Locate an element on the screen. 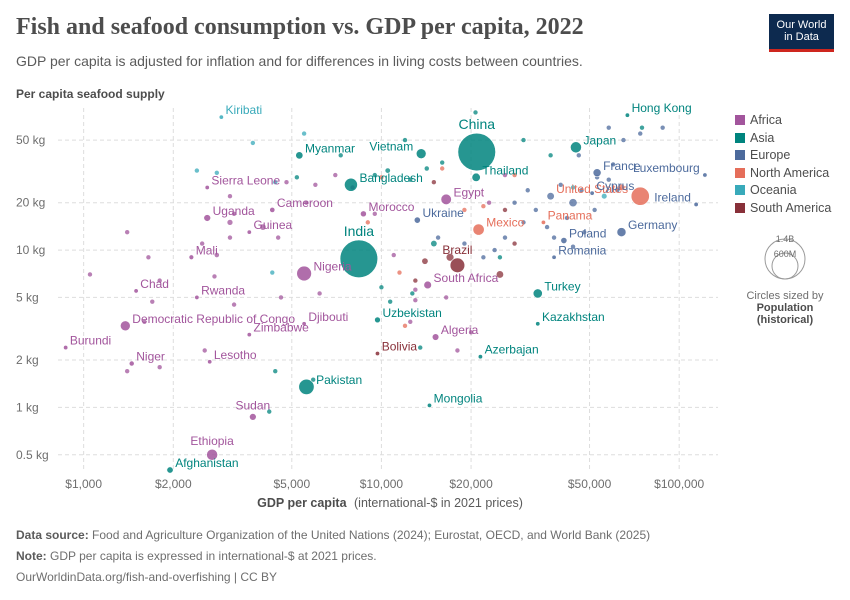 The height and width of the screenshot is (600, 850). data-point-democratic-republic-of-congo is located at coordinates (125, 326).